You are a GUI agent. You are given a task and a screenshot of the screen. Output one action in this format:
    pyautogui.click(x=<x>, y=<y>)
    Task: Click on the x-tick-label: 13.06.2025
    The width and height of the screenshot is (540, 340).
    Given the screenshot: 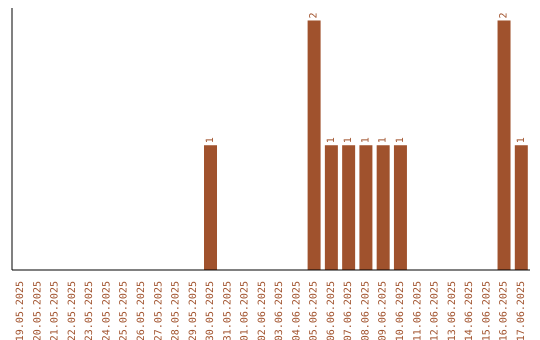 What is the action you would take?
    pyautogui.click(x=452, y=310)
    